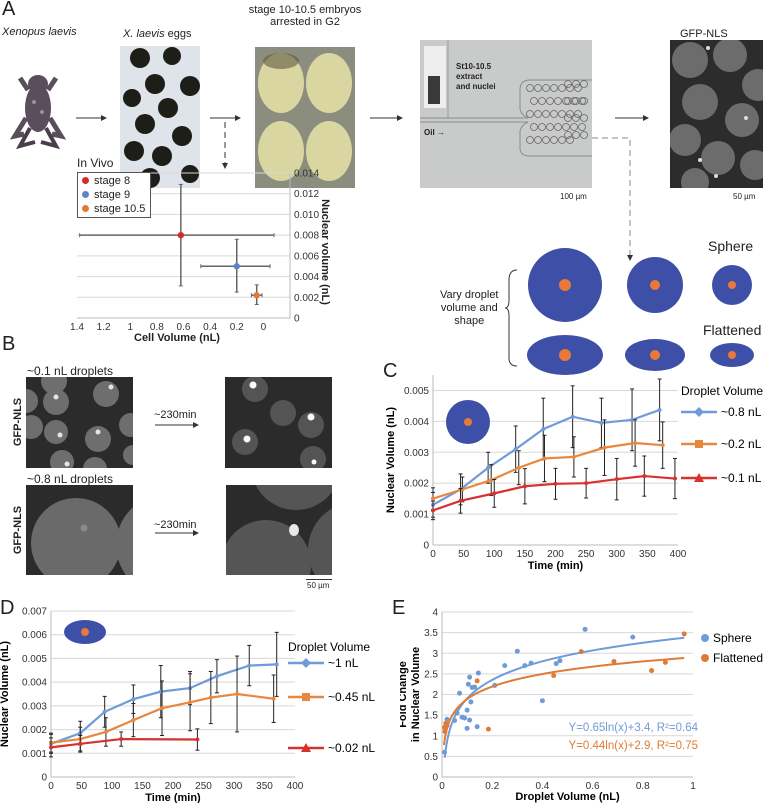 This screenshot has height=803, width=763. What do you see at coordinates (716, 114) in the screenshot?
I see `gfp-nls-photo` at bounding box center [716, 114].